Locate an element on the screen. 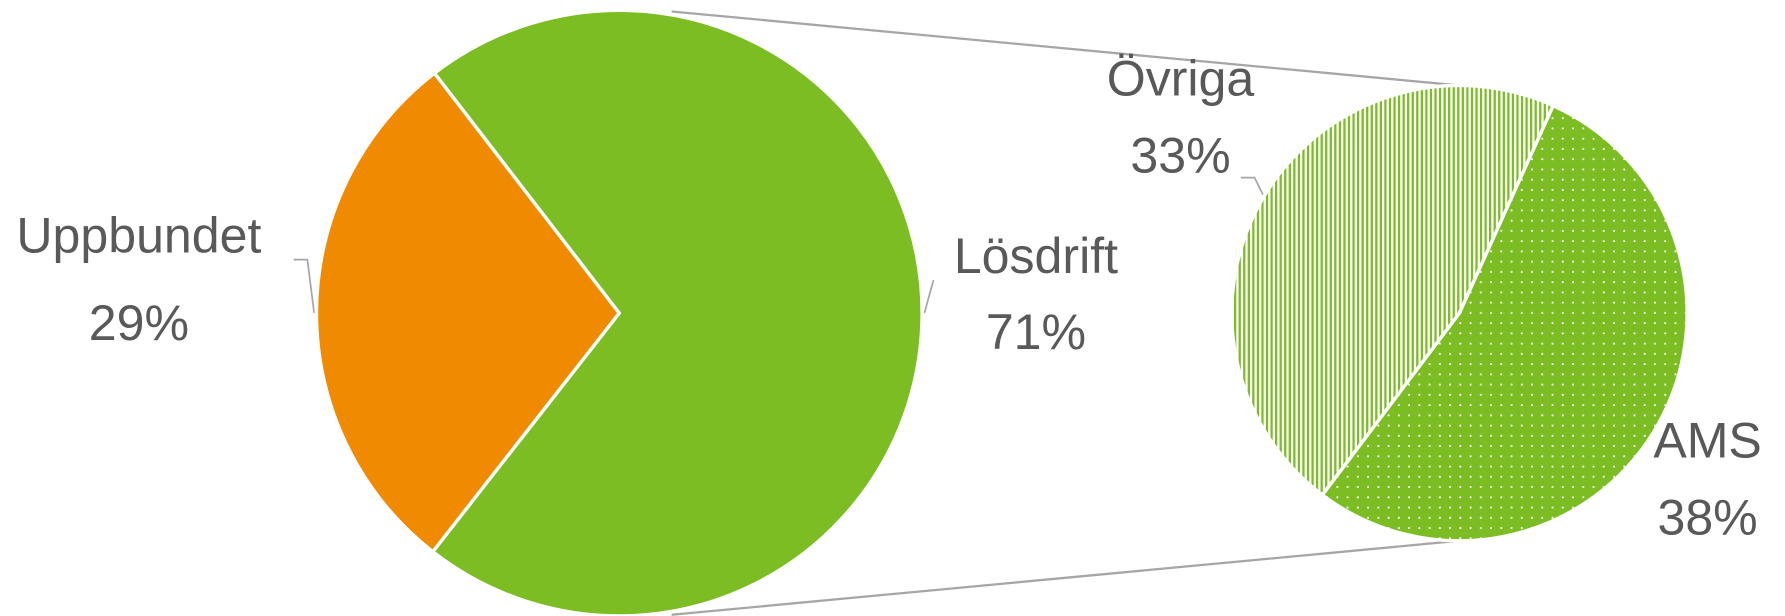  slice-value-label: 33% is located at coordinates (1180, 156).